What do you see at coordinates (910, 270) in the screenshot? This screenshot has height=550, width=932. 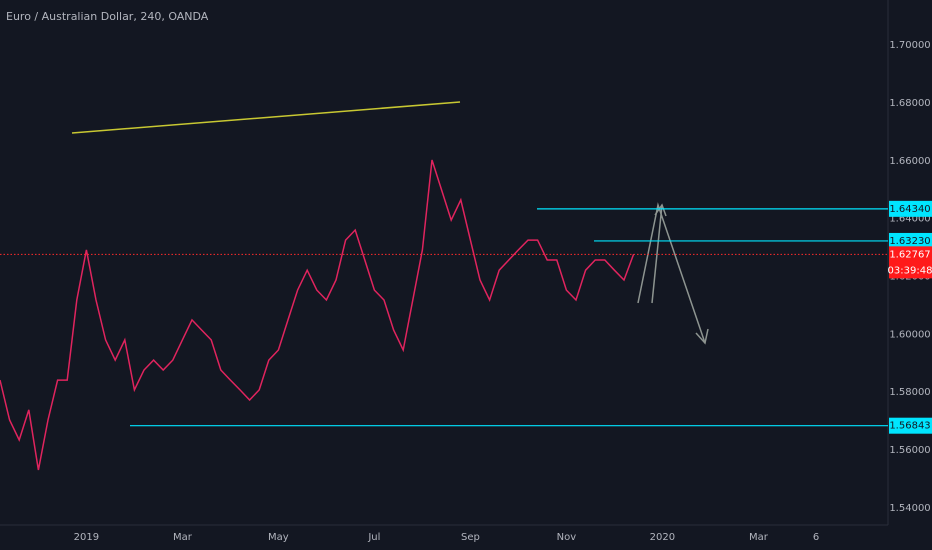 I see `countdown: 03:39:48` at bounding box center [910, 270].